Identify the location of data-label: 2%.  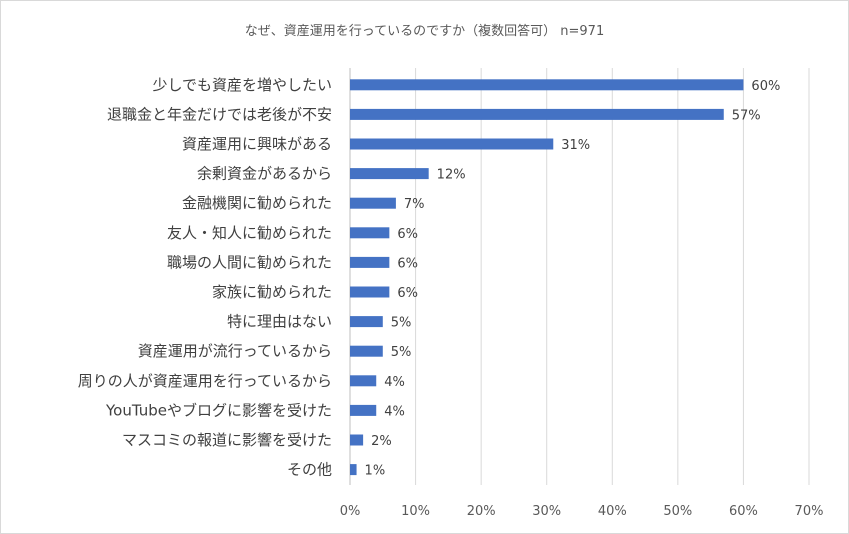
(381, 441).